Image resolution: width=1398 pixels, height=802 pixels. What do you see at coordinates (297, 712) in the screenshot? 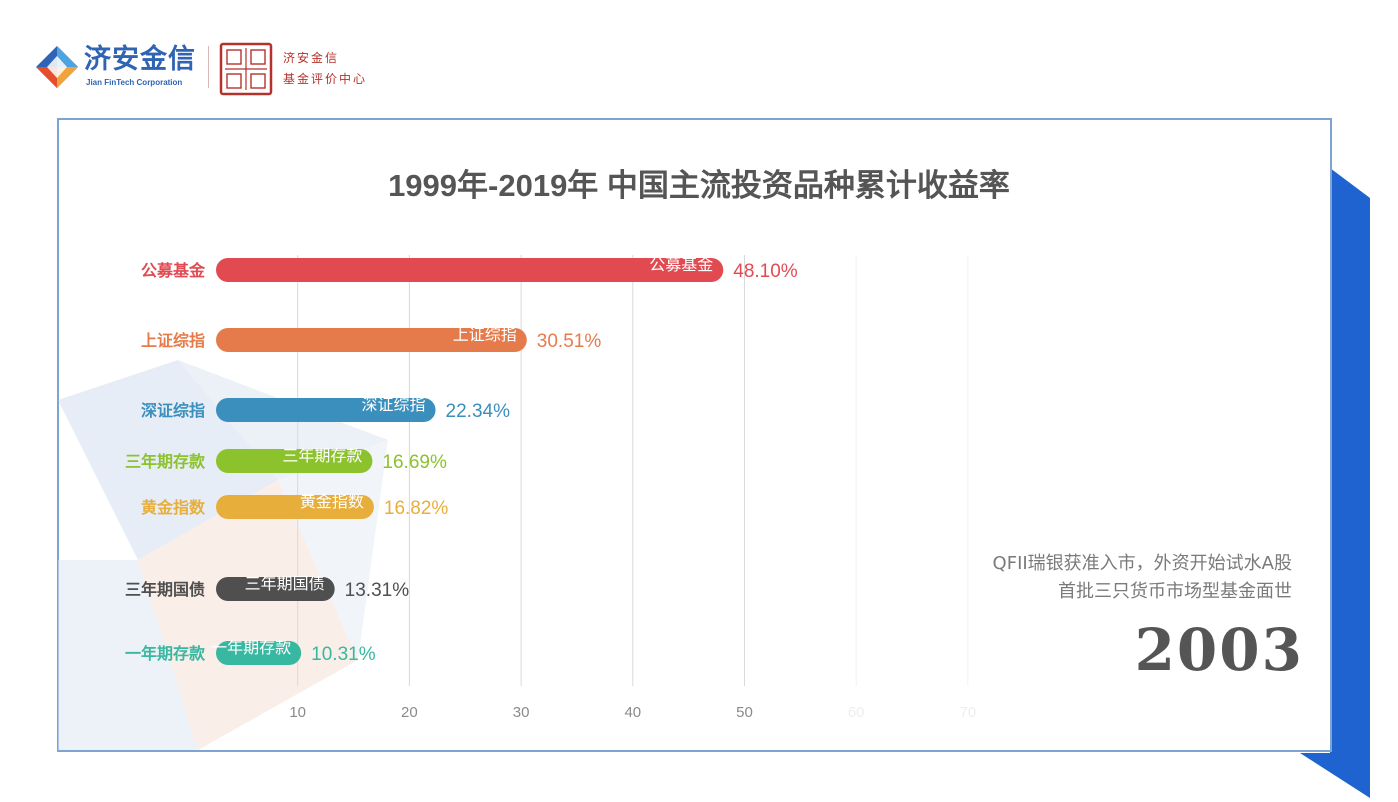
I see `x-tick-label: 10` at bounding box center [297, 712].